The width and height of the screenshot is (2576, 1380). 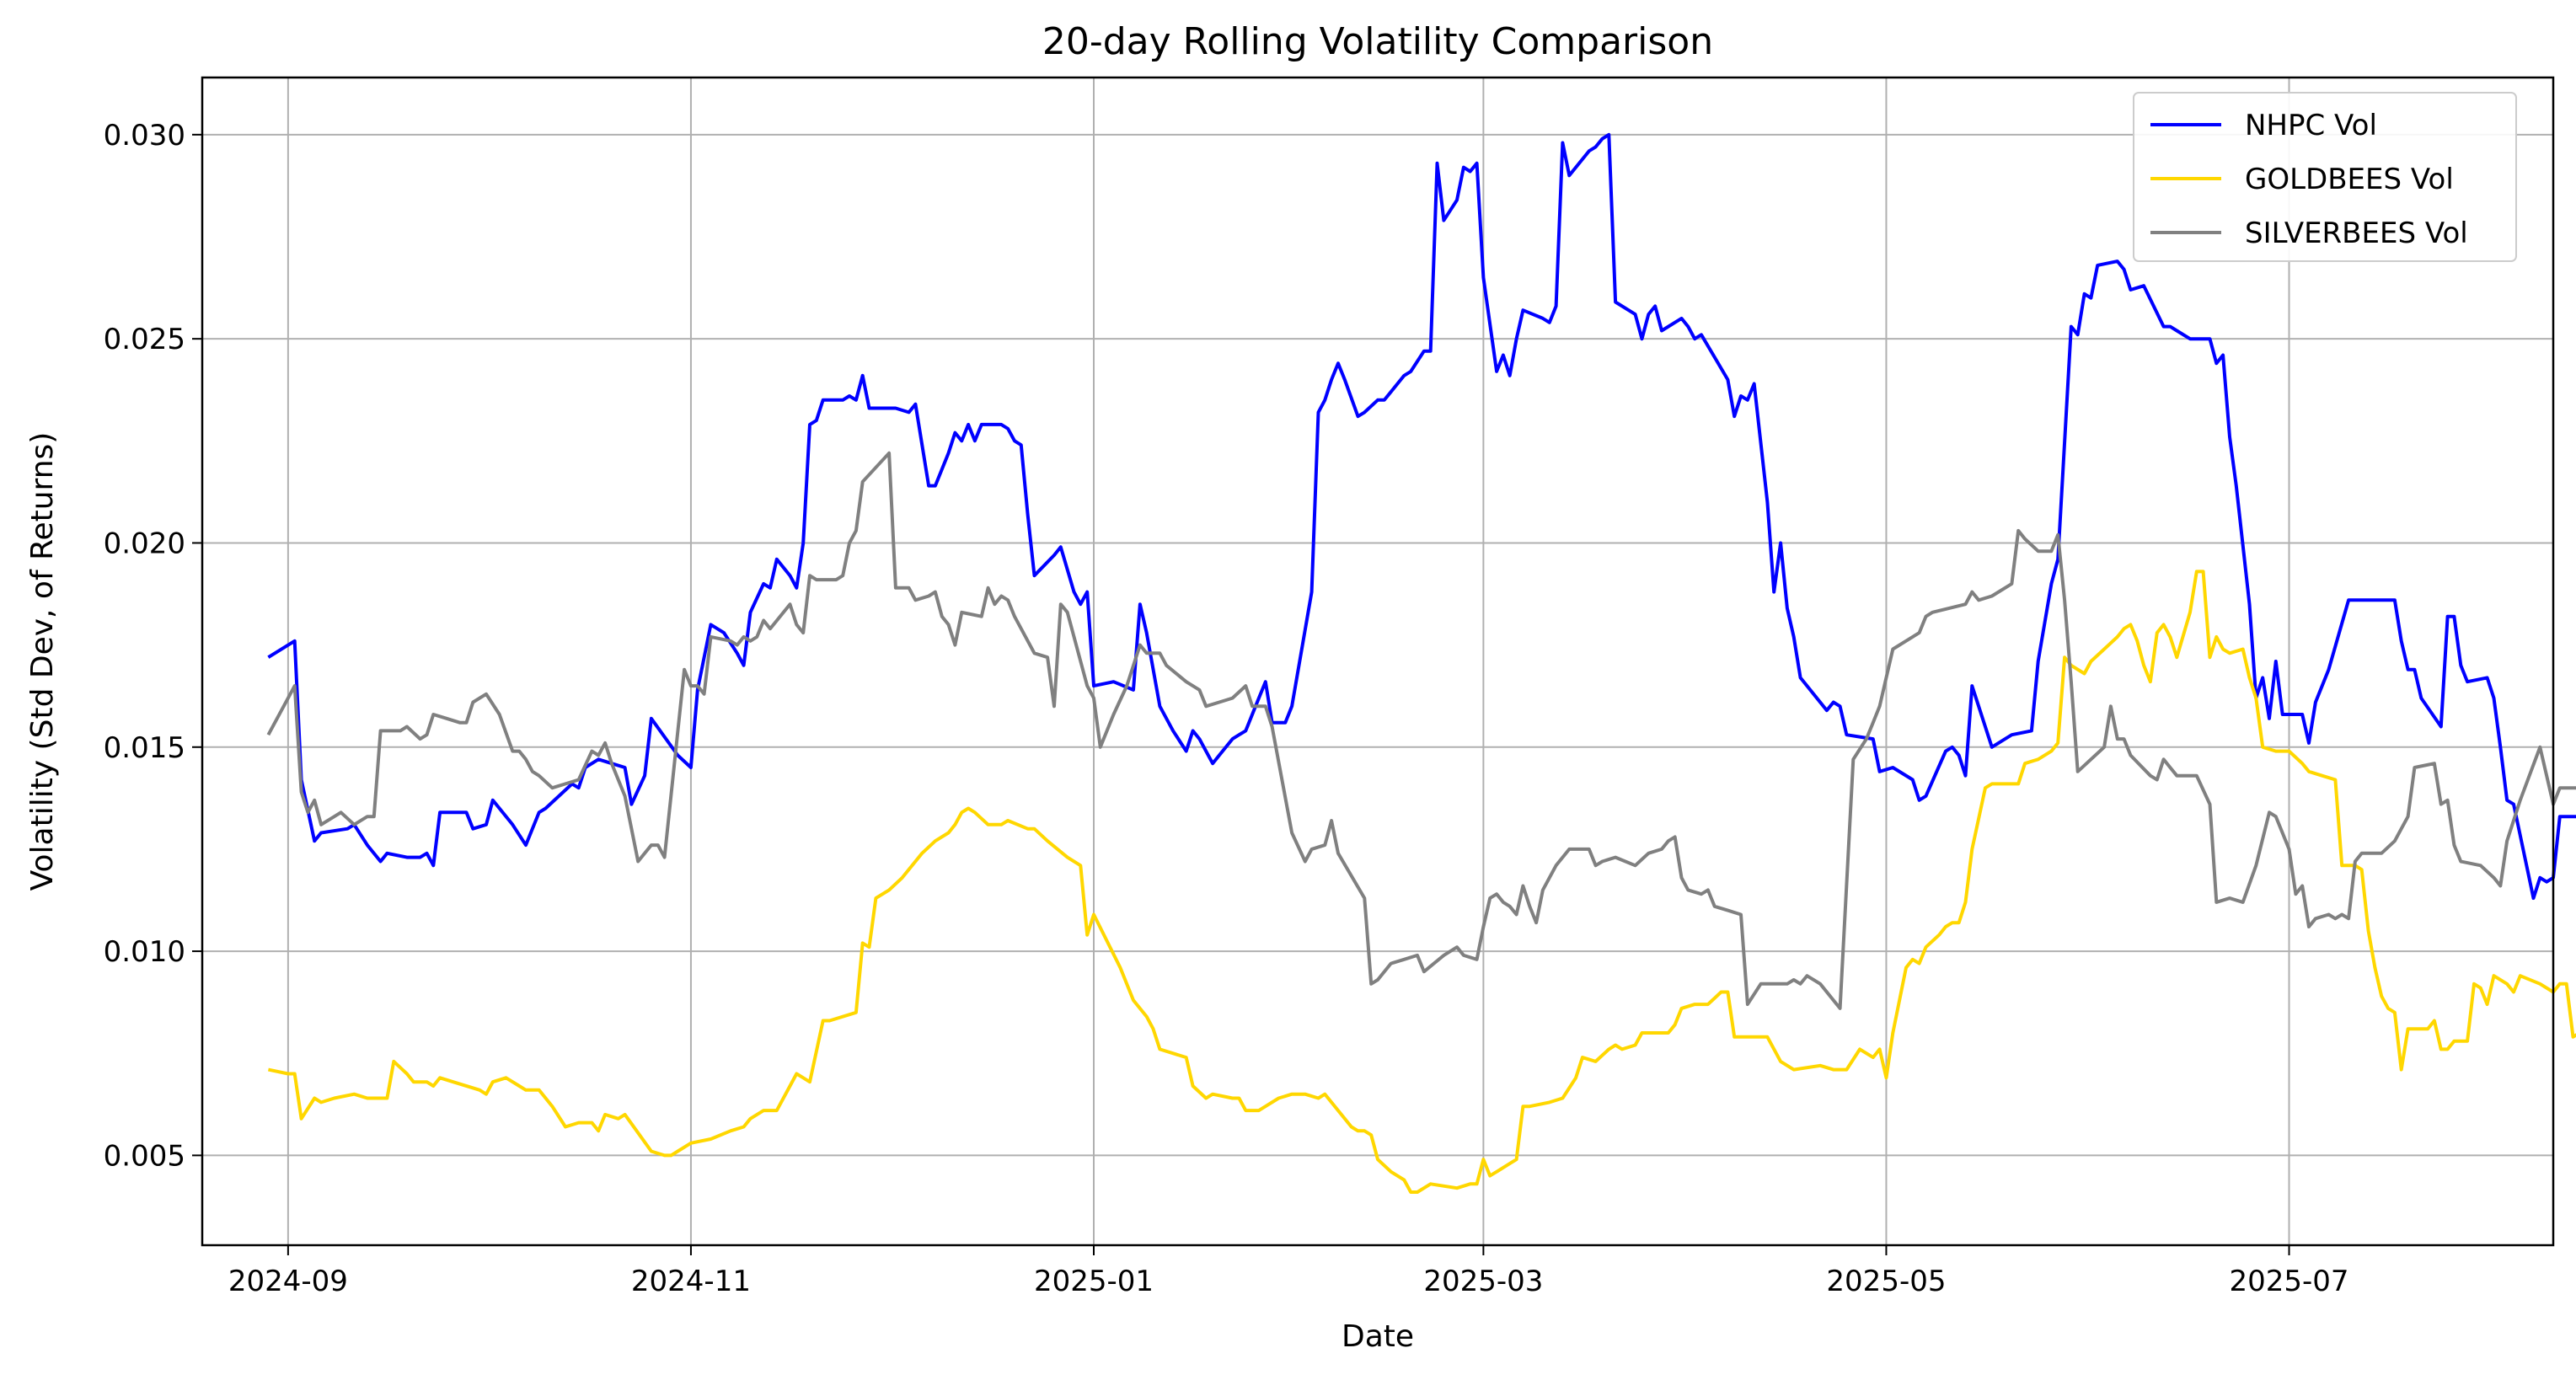 I want to click on legend-items: NHPC Vol GOLDBEES Vol SILVERBEES Vol, so click(x=2309, y=179).